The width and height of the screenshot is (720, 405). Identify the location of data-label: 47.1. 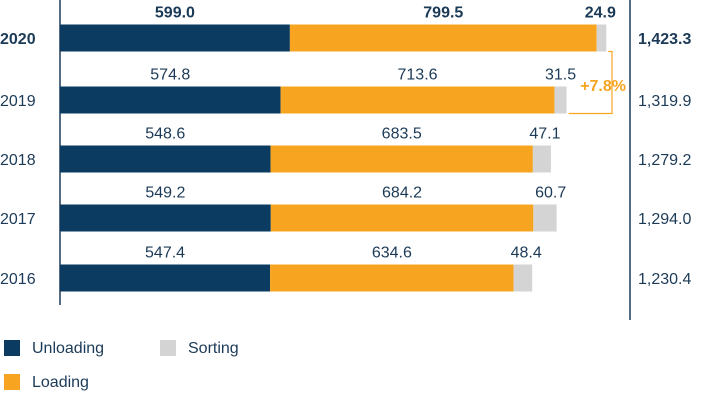
(544, 134).